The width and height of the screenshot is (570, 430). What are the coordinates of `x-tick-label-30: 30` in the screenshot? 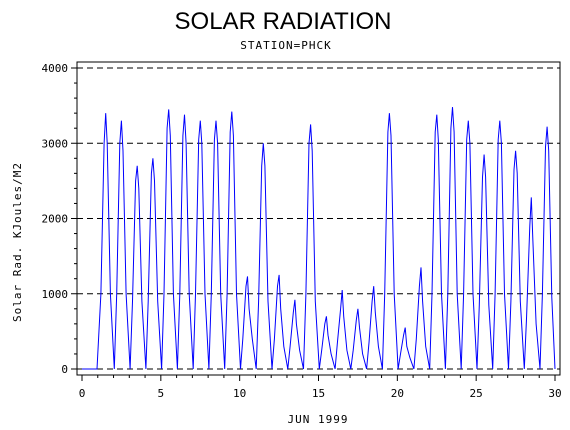 It's located at (554, 393).